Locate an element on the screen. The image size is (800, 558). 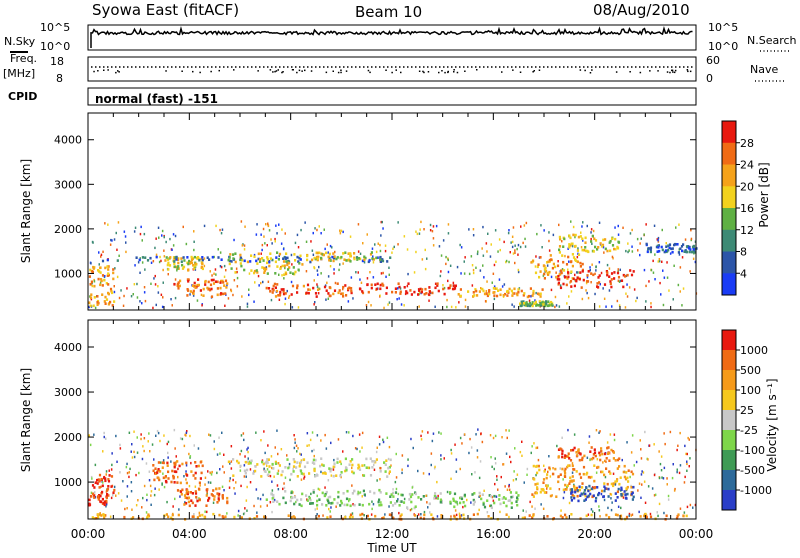
freq-panel-frame is located at coordinates (392, 69).